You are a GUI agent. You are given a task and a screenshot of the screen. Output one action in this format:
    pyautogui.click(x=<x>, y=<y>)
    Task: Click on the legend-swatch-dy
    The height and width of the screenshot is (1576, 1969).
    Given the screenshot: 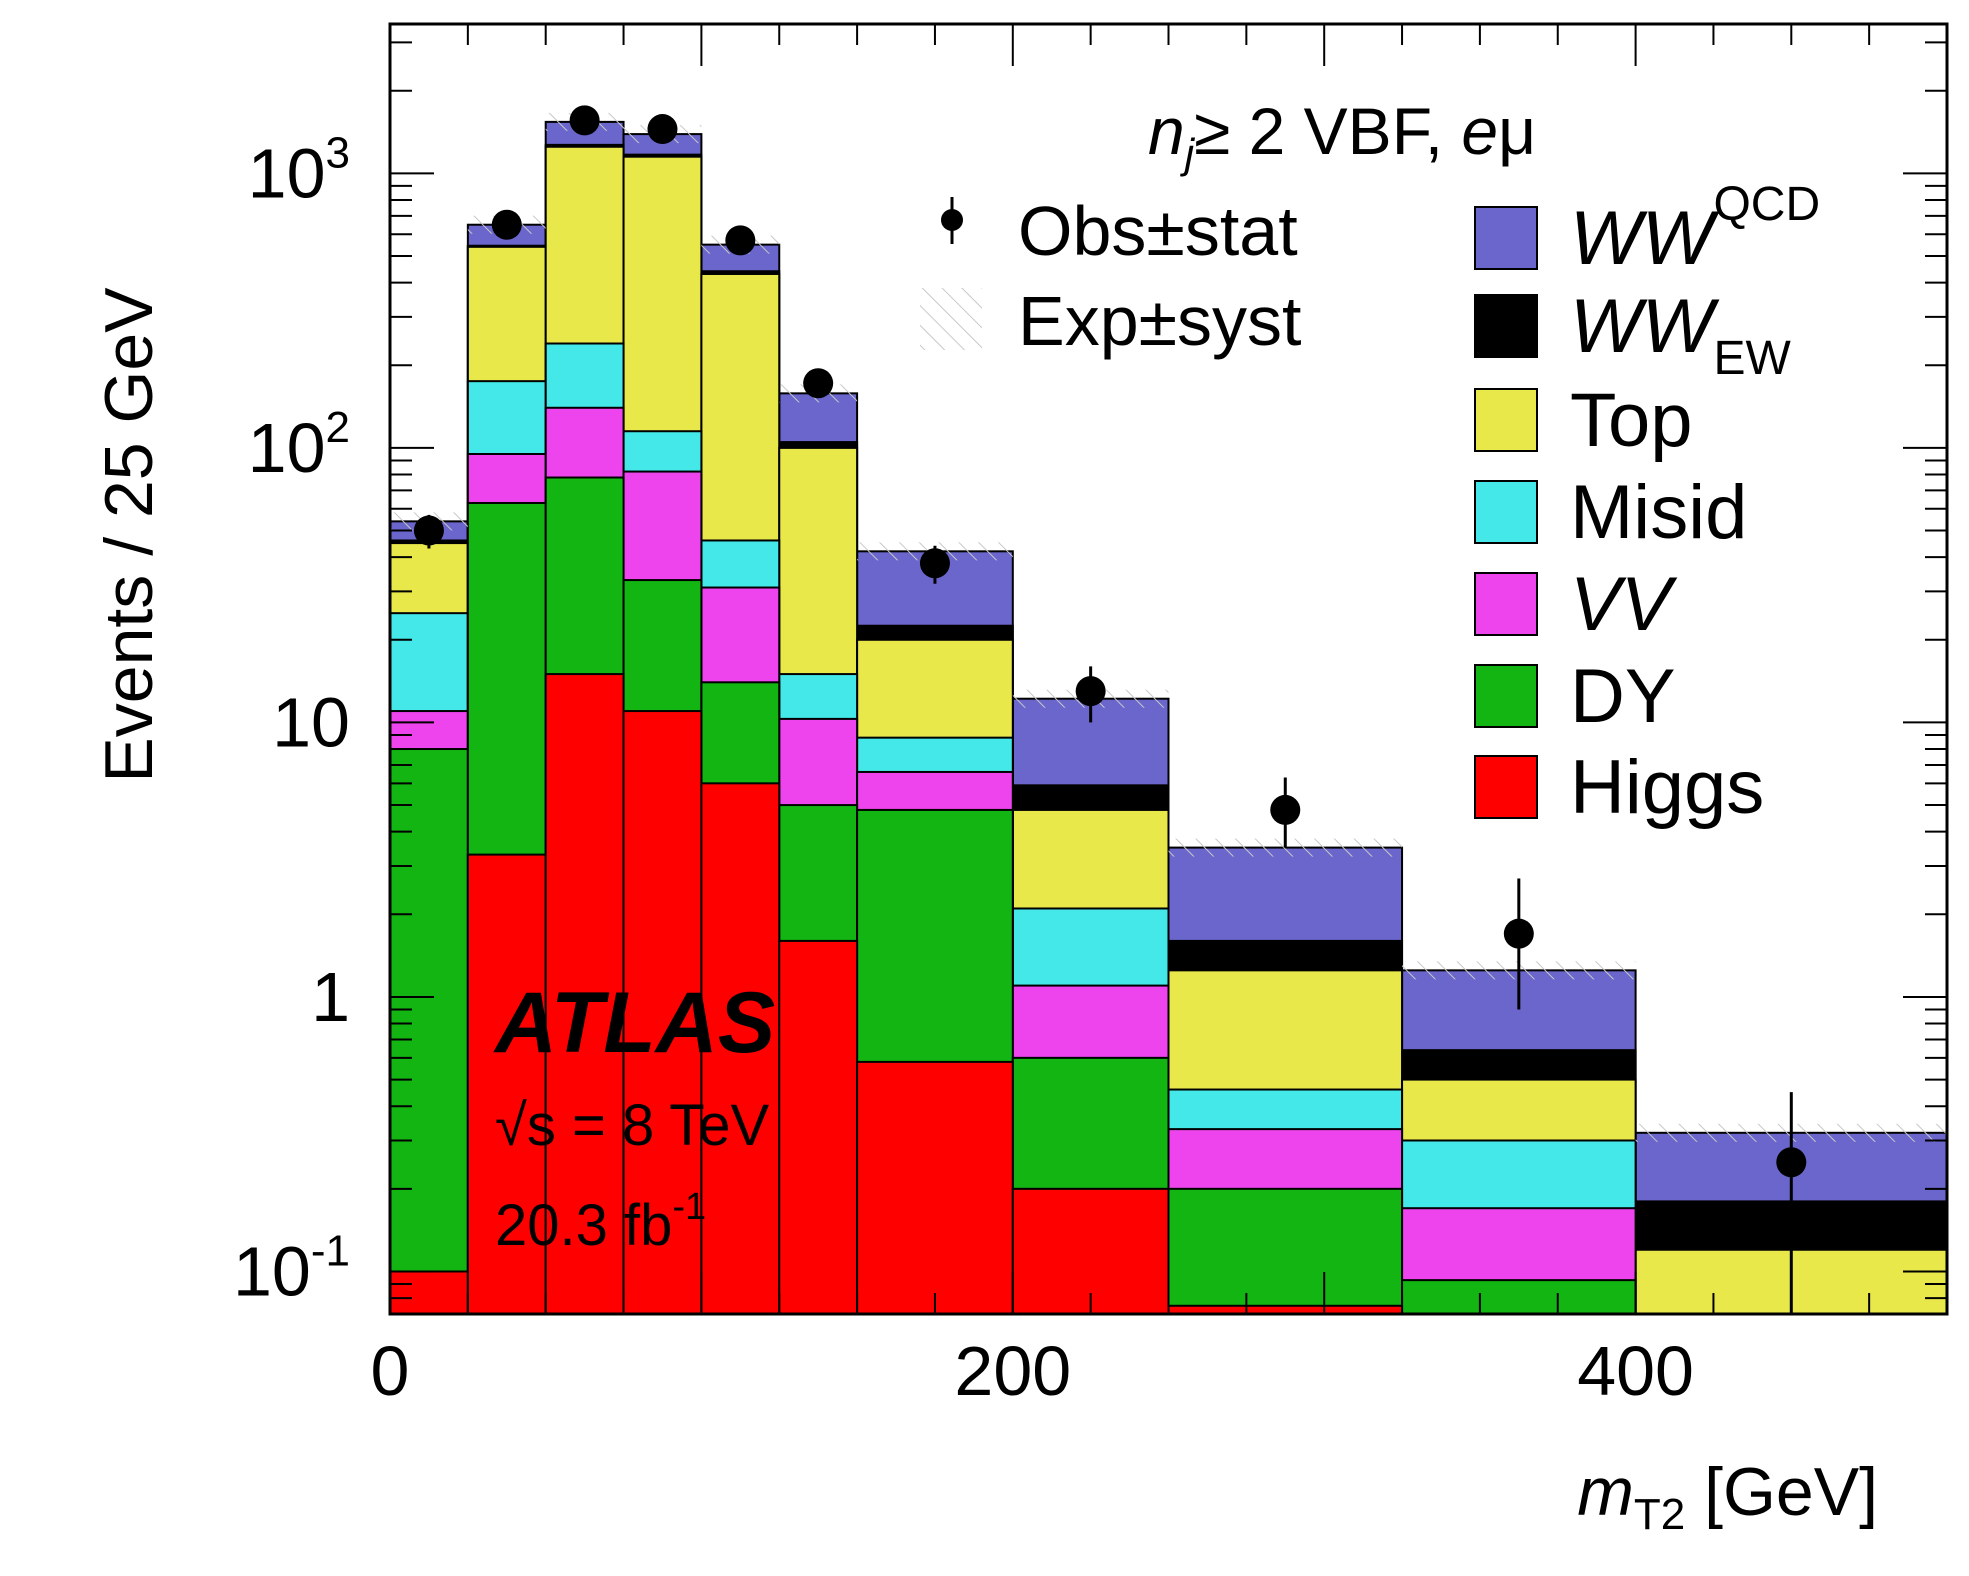 What is the action you would take?
    pyautogui.click(x=1506, y=696)
    